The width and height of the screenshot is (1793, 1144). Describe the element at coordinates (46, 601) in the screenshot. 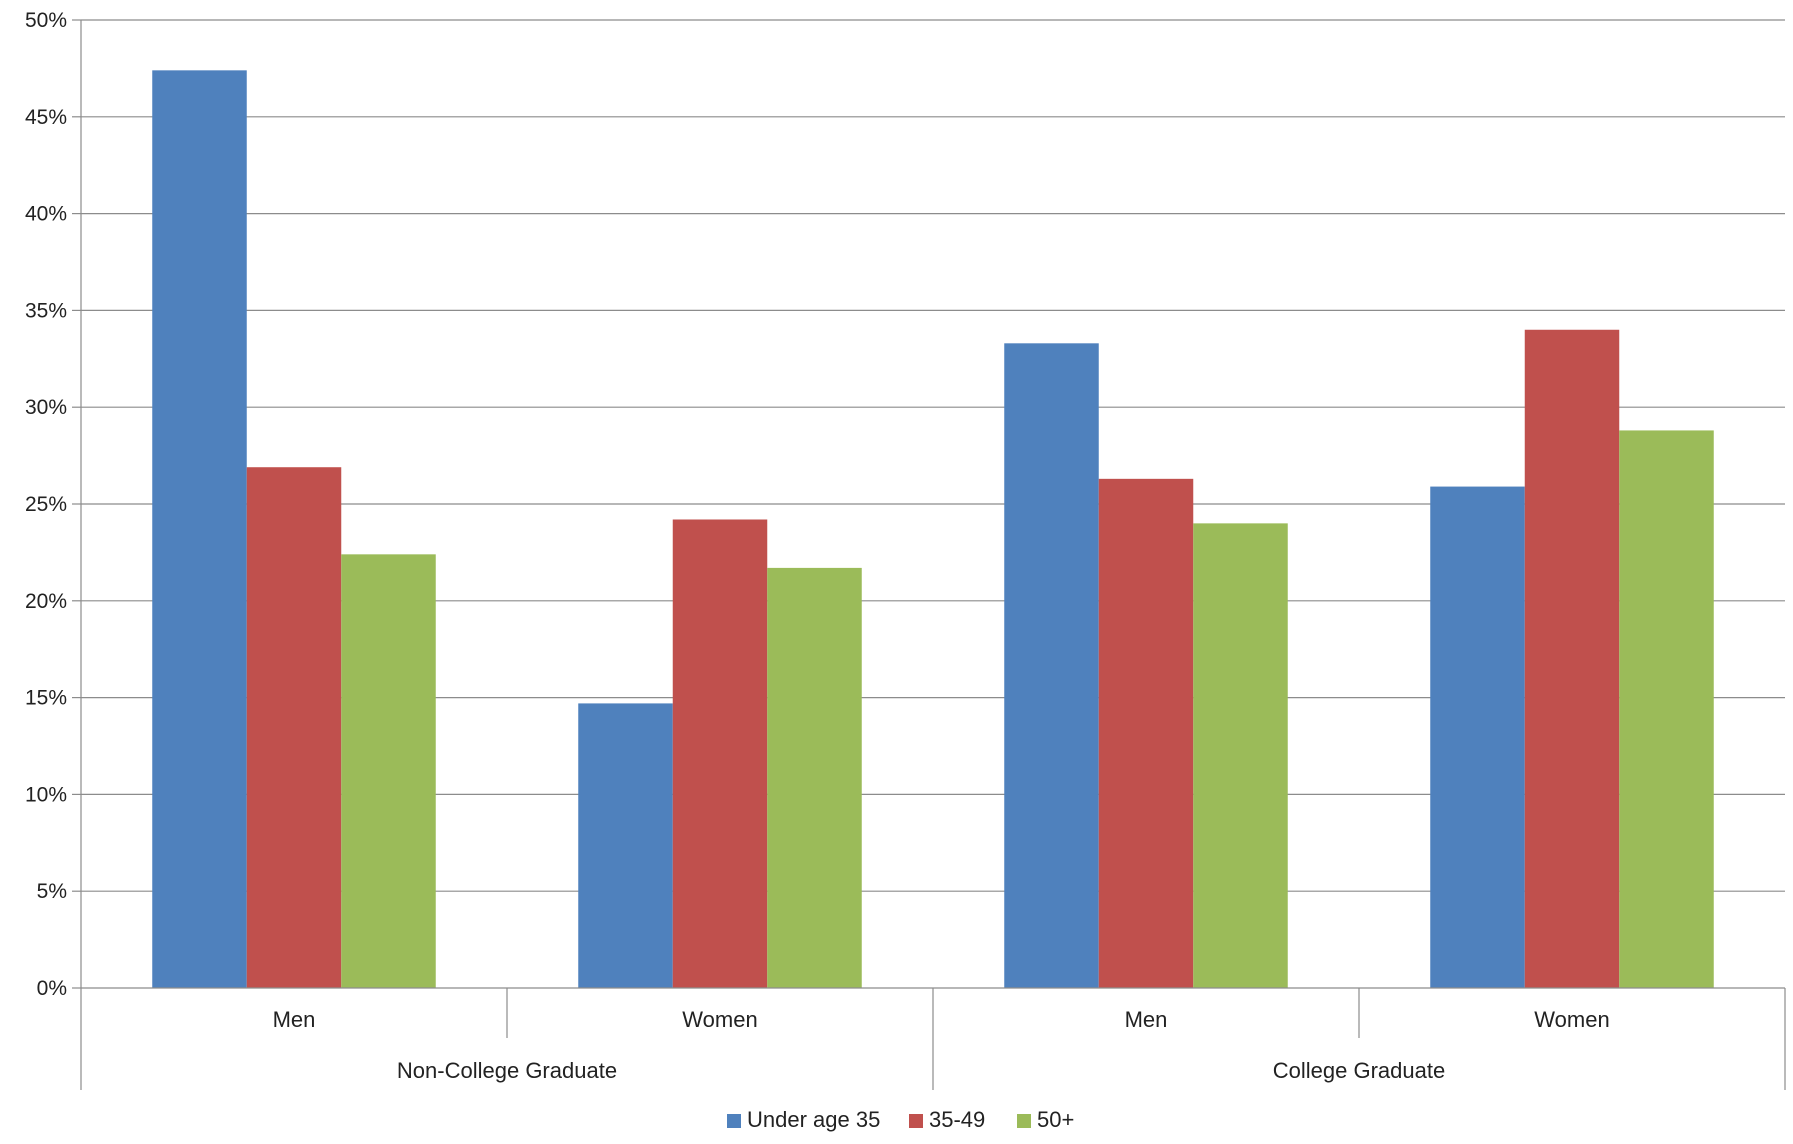

I see `y-tick-label: 20%` at that location.